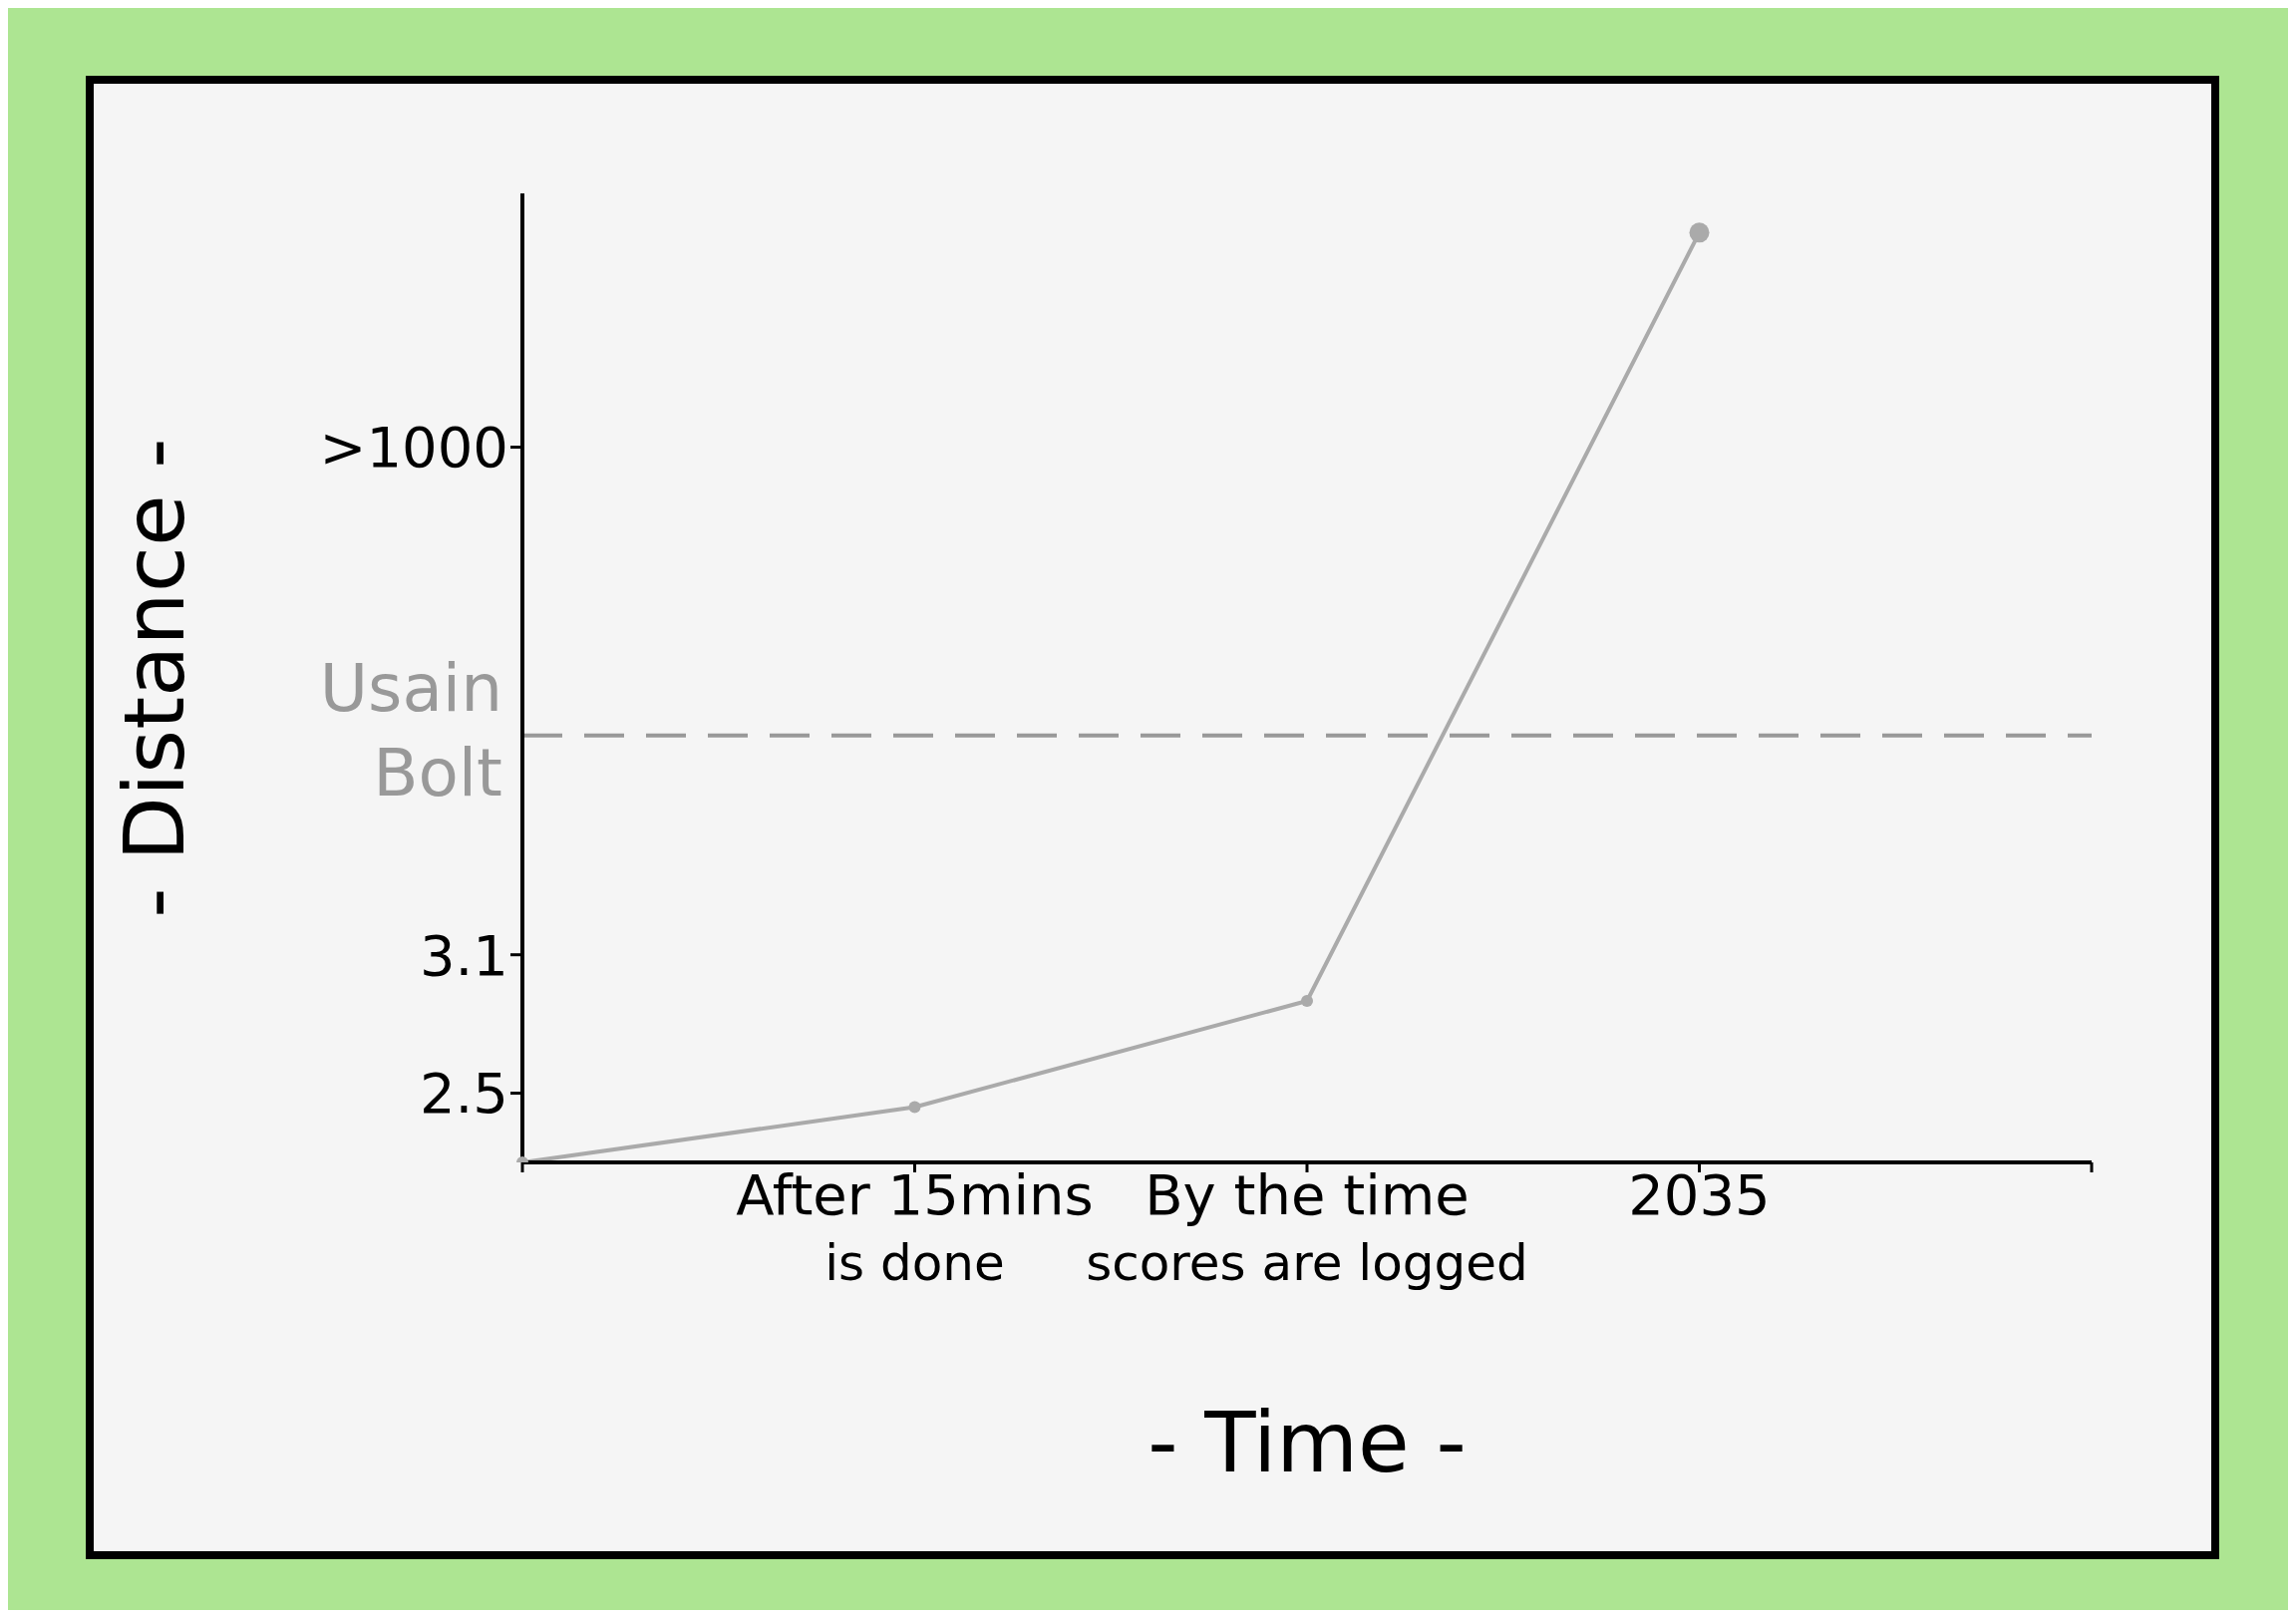 The height and width of the screenshot is (1618, 2296). I want to click on y-axis-title: - Distance -, so click(154, 678).